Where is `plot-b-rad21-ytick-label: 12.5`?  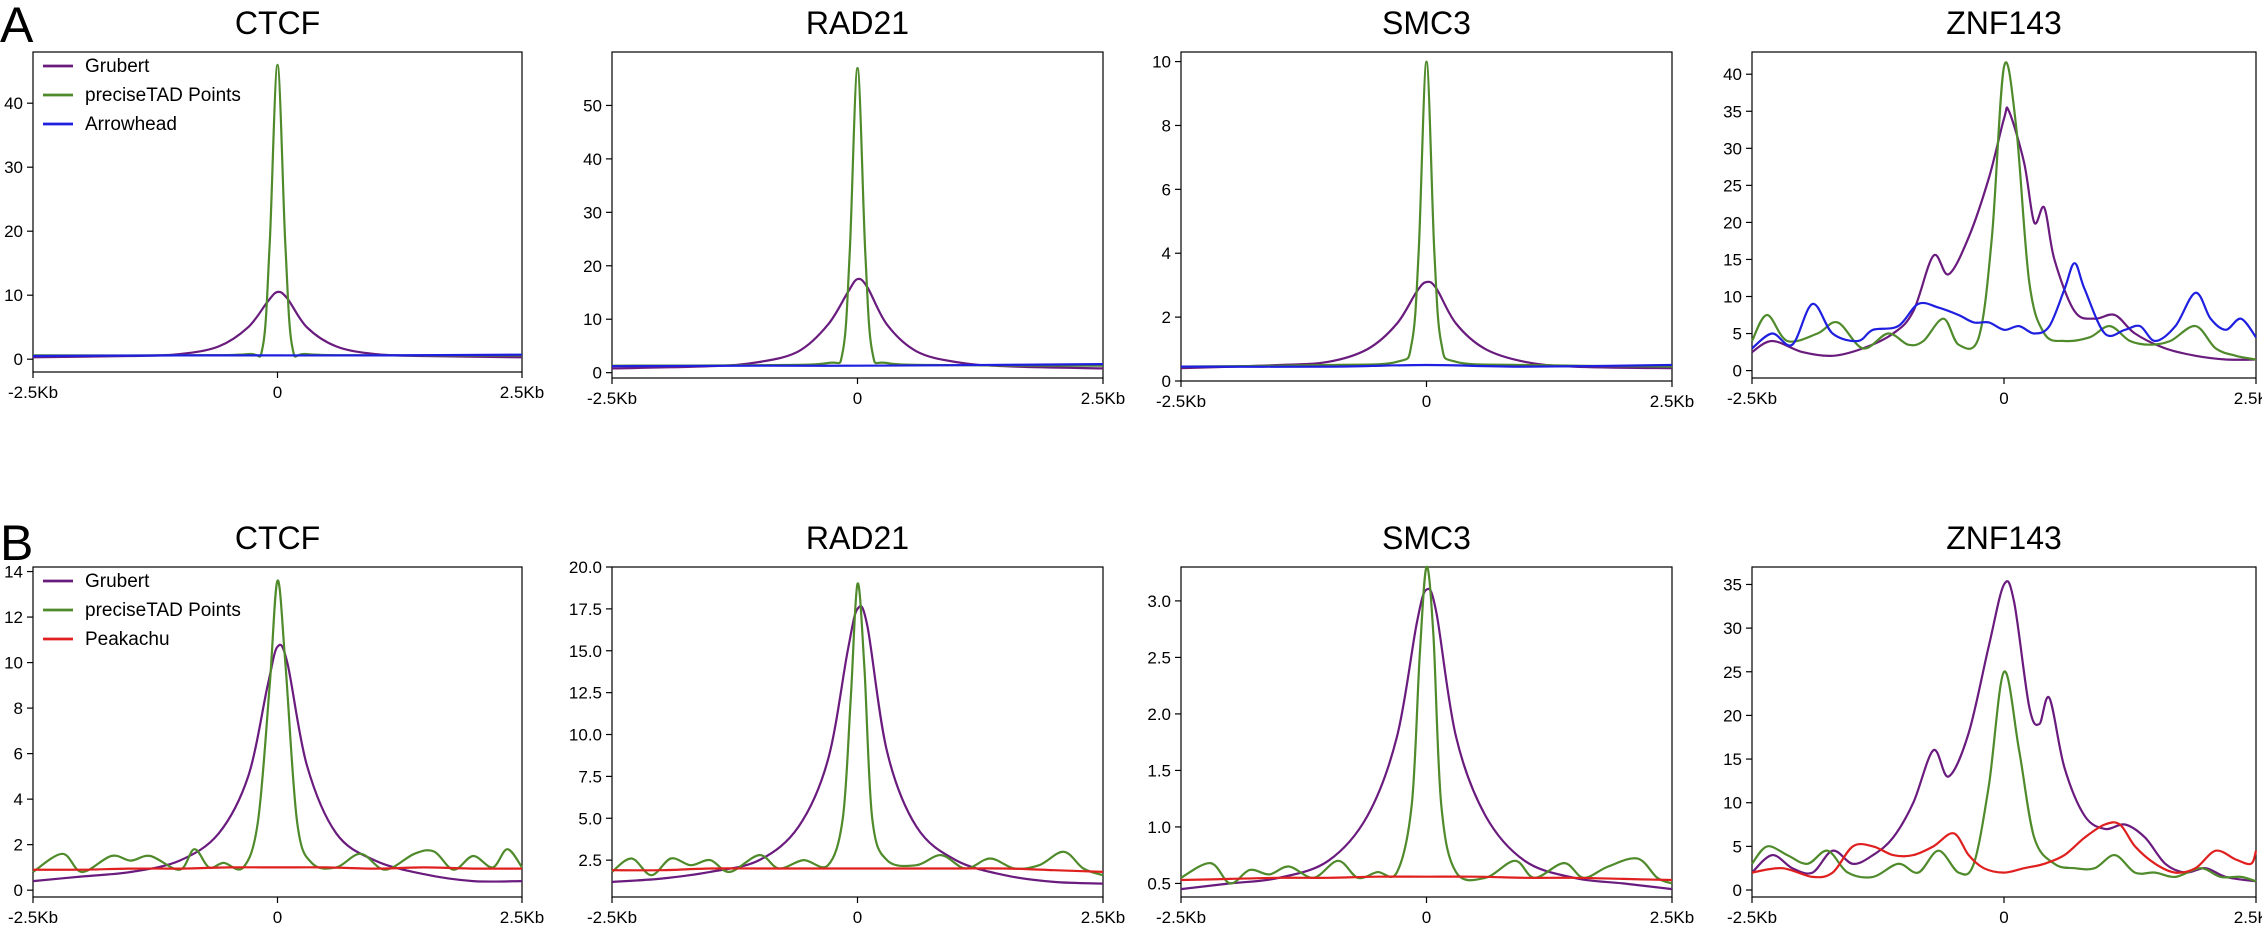 plot-b-rad21-ytick-label: 12.5 is located at coordinates (585, 693).